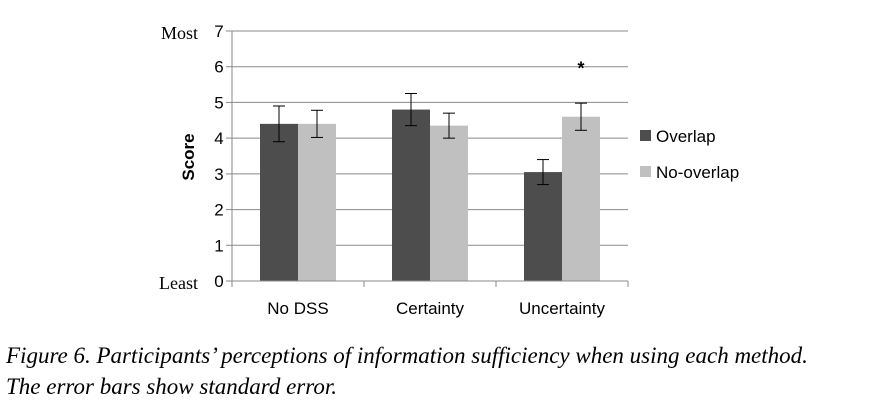 Image resolution: width=894 pixels, height=418 pixels. Describe the element at coordinates (171, 386) in the screenshot. I see `caption-line-2: The error bars show standard error.` at that location.